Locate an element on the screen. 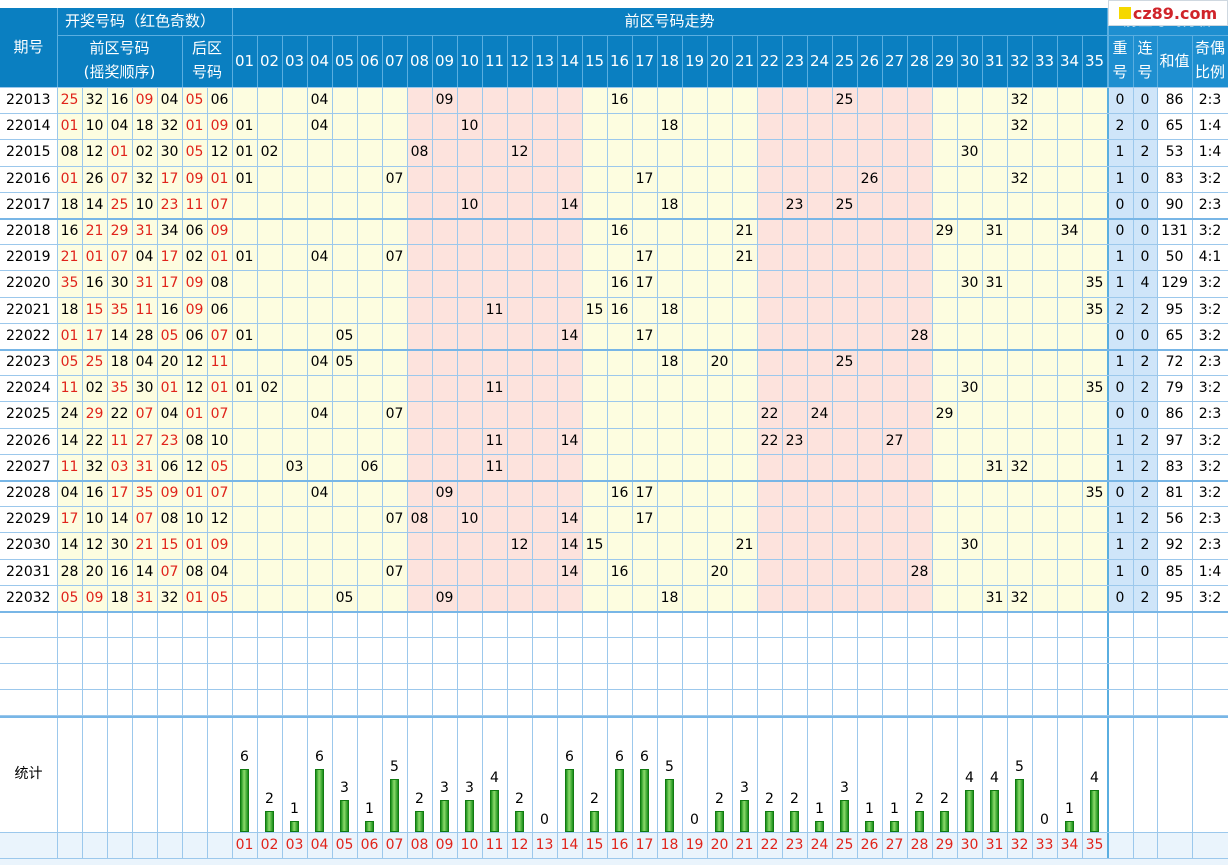 The image size is (1228, 865). front-number: 20 is located at coordinates (169, 362).